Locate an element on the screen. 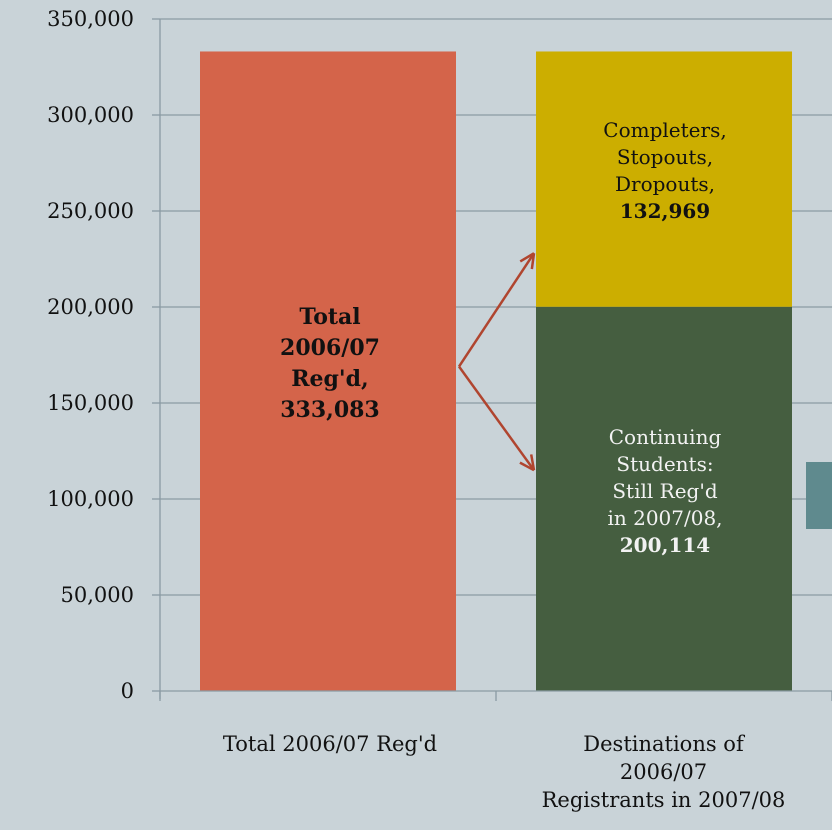  total-label-line: 2006/07 is located at coordinates (330, 348).